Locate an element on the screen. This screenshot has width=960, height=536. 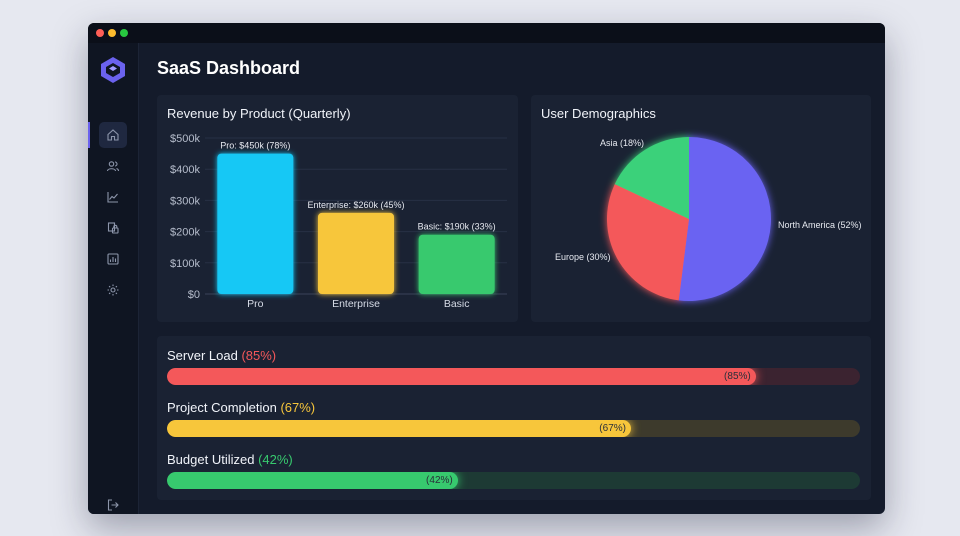
sidebar-item-security is located at coordinates (113, 228).